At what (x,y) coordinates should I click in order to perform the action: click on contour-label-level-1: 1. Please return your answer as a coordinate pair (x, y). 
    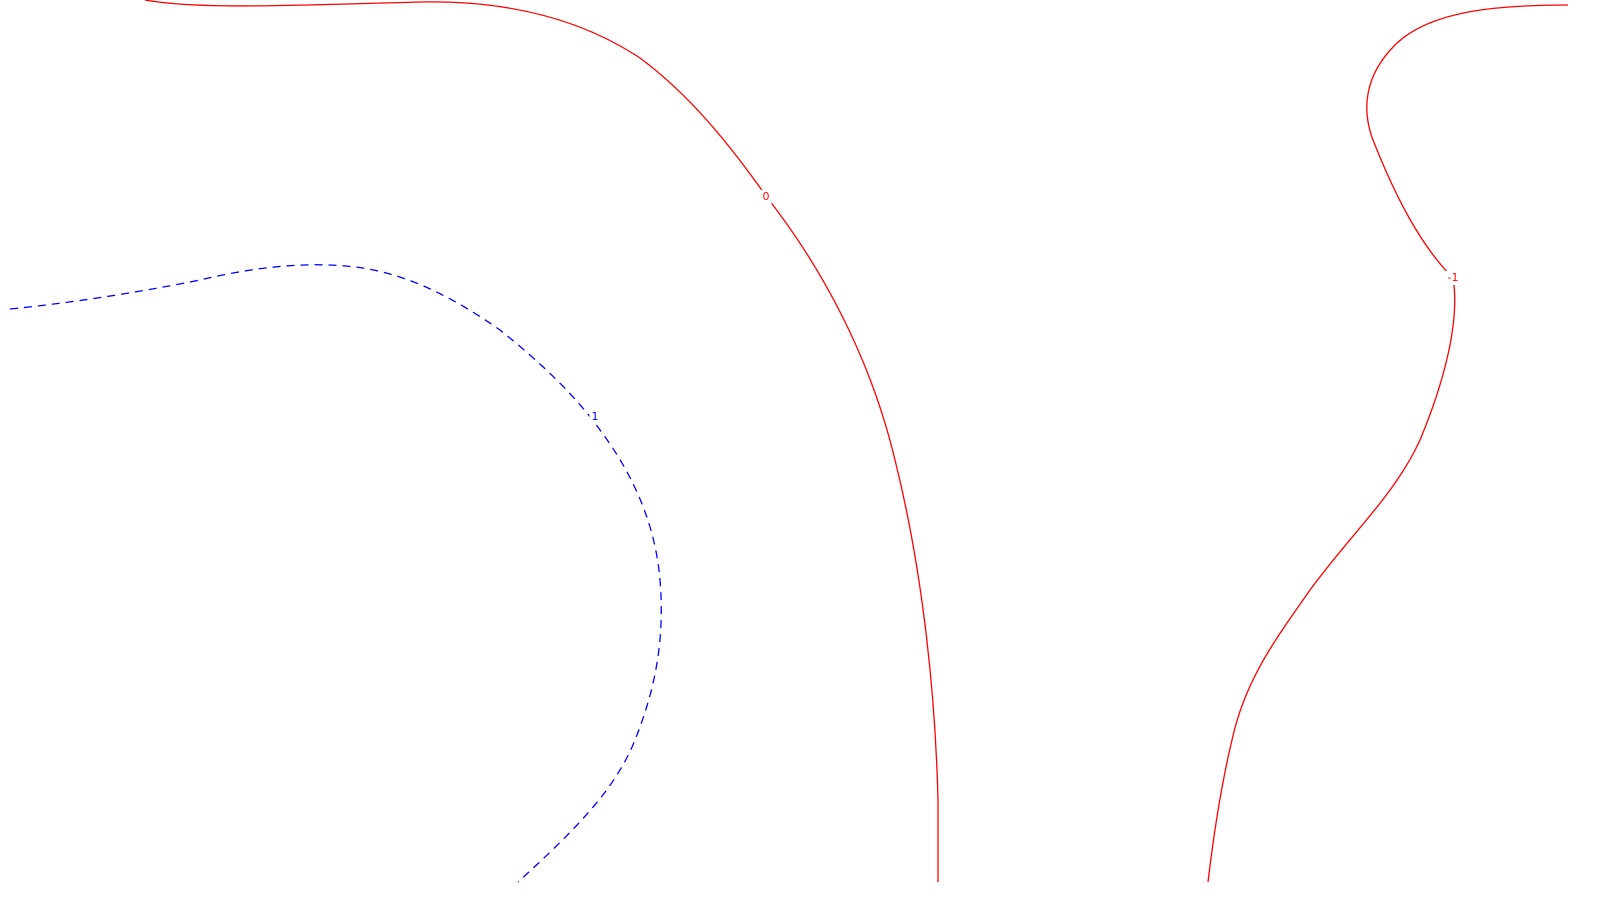
    Looking at the image, I should click on (595, 416).